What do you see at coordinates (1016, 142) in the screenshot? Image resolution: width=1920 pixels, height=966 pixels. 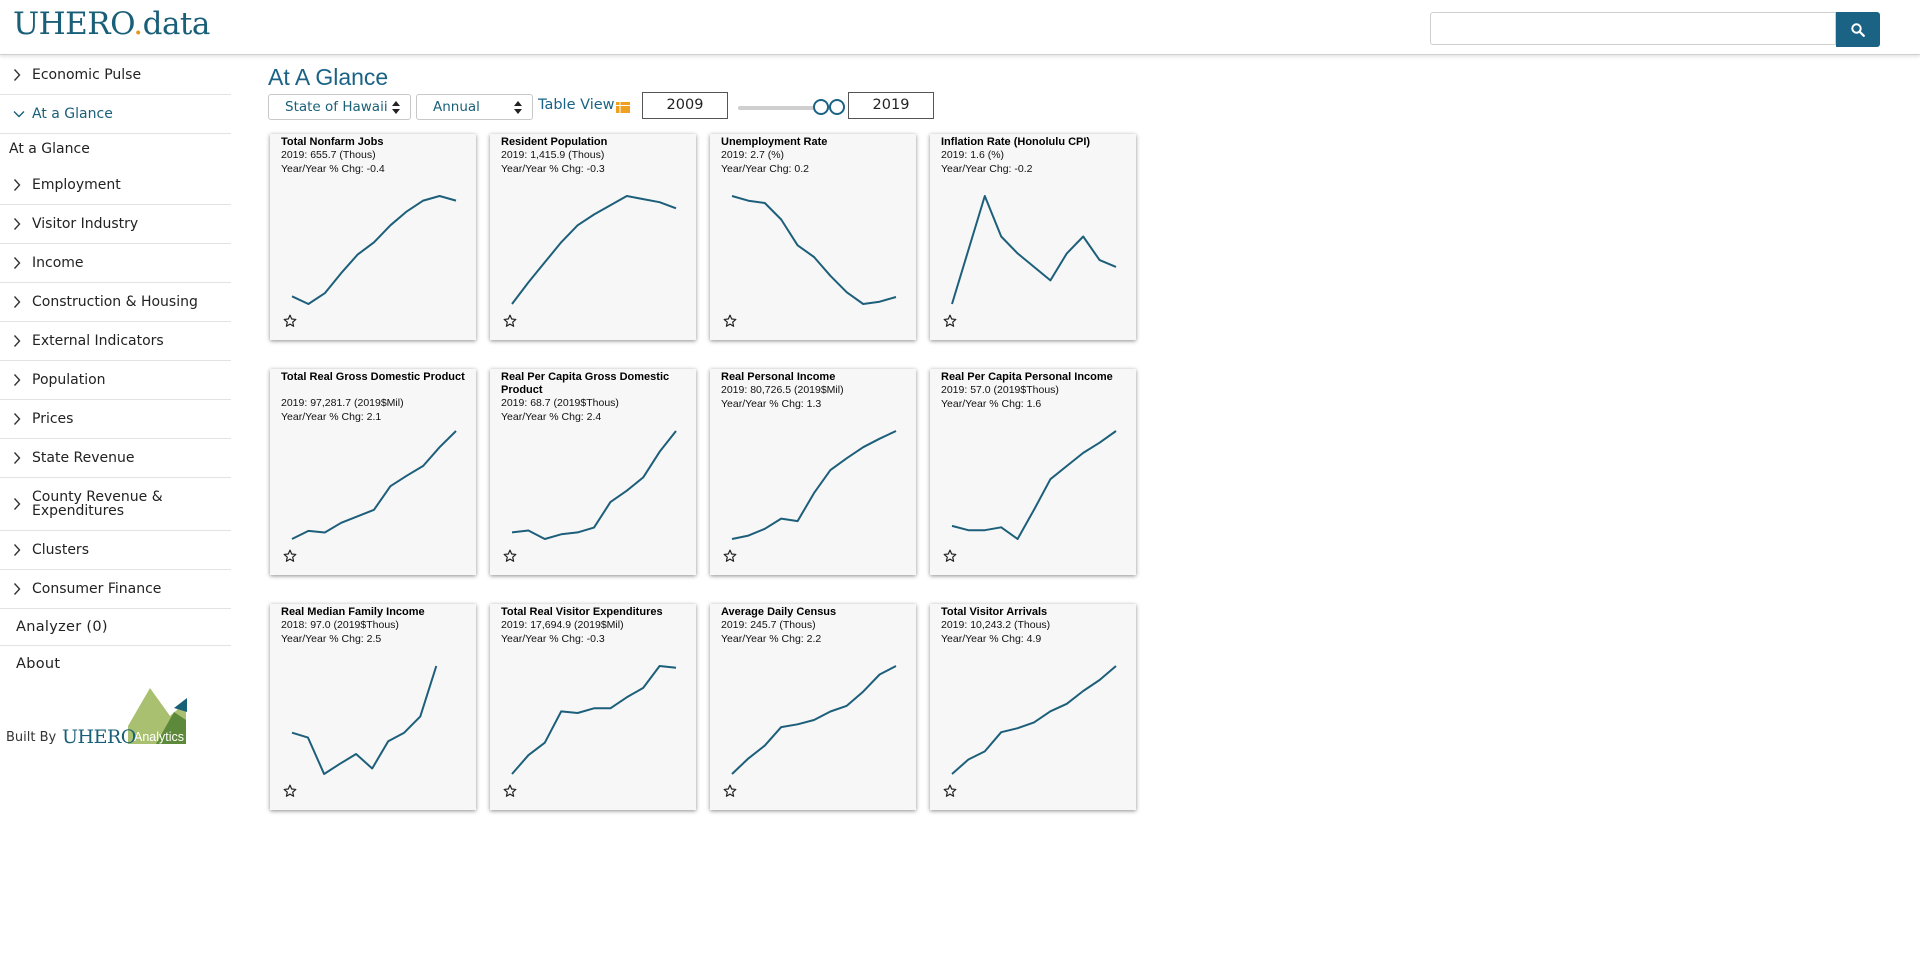 I see `card-title: Inflation Rate (Honolulu CPI)` at bounding box center [1016, 142].